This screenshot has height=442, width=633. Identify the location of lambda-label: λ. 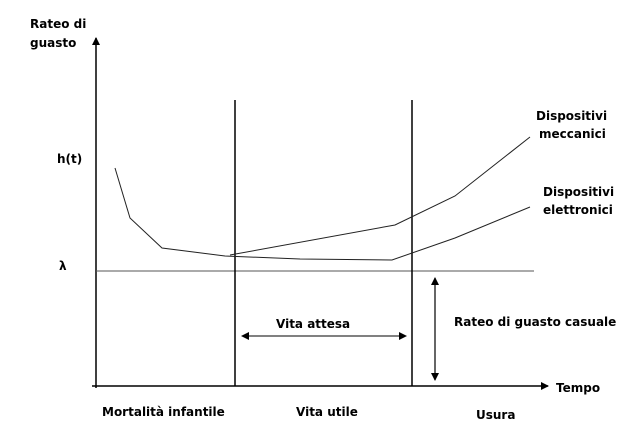
(63, 266).